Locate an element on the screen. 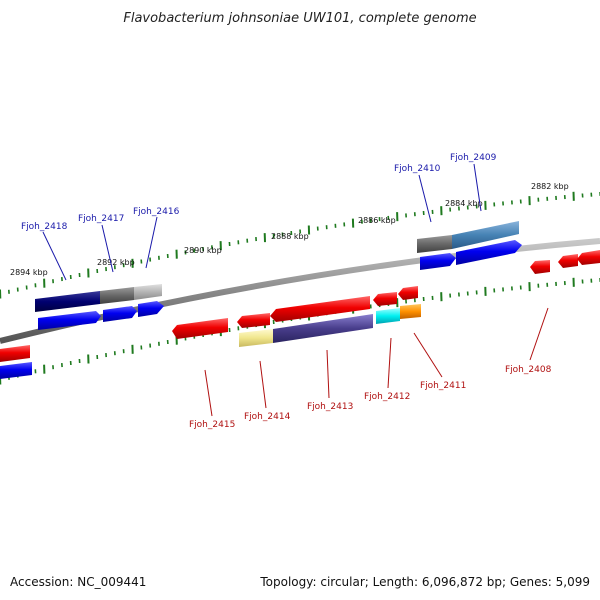 Image resolution: width=600 pixels, height=600 pixels. gene-fjoh-2413-cog-bar is located at coordinates (323, 328).